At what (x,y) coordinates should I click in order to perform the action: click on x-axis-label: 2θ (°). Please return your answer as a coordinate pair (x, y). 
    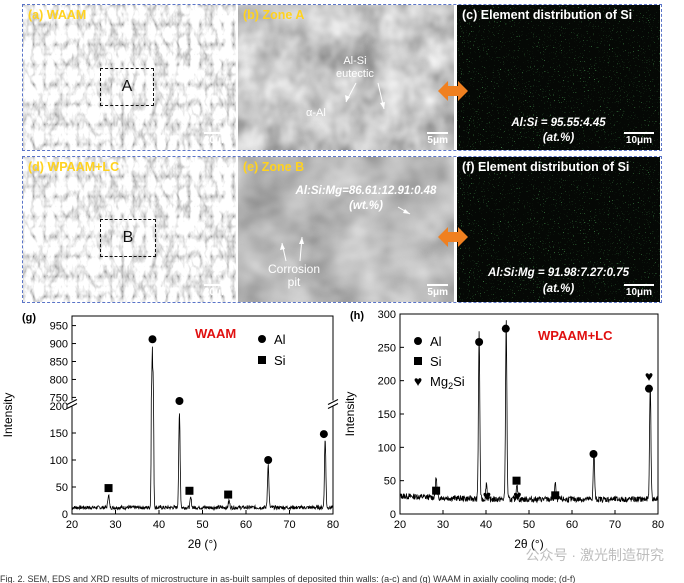
    Looking at the image, I should click on (202, 544).